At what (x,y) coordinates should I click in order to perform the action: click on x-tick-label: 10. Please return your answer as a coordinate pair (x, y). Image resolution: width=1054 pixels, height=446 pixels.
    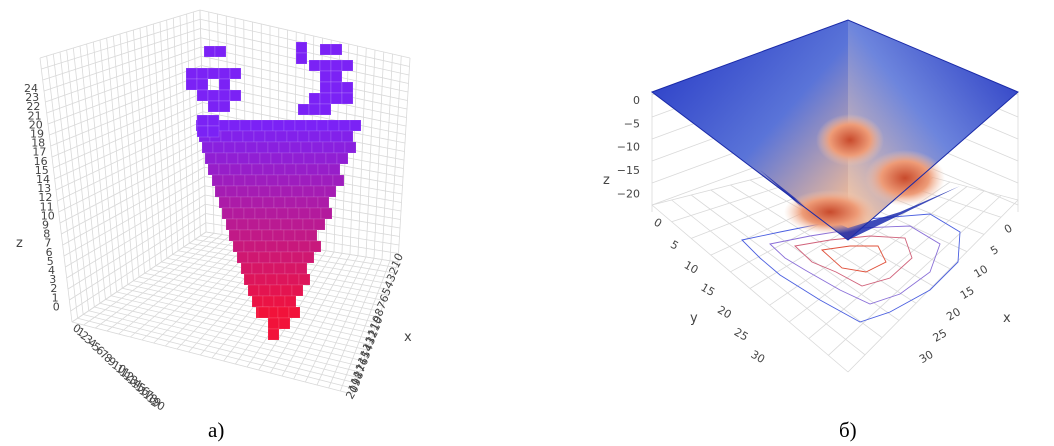
    Looking at the image, I should click on (981, 272).